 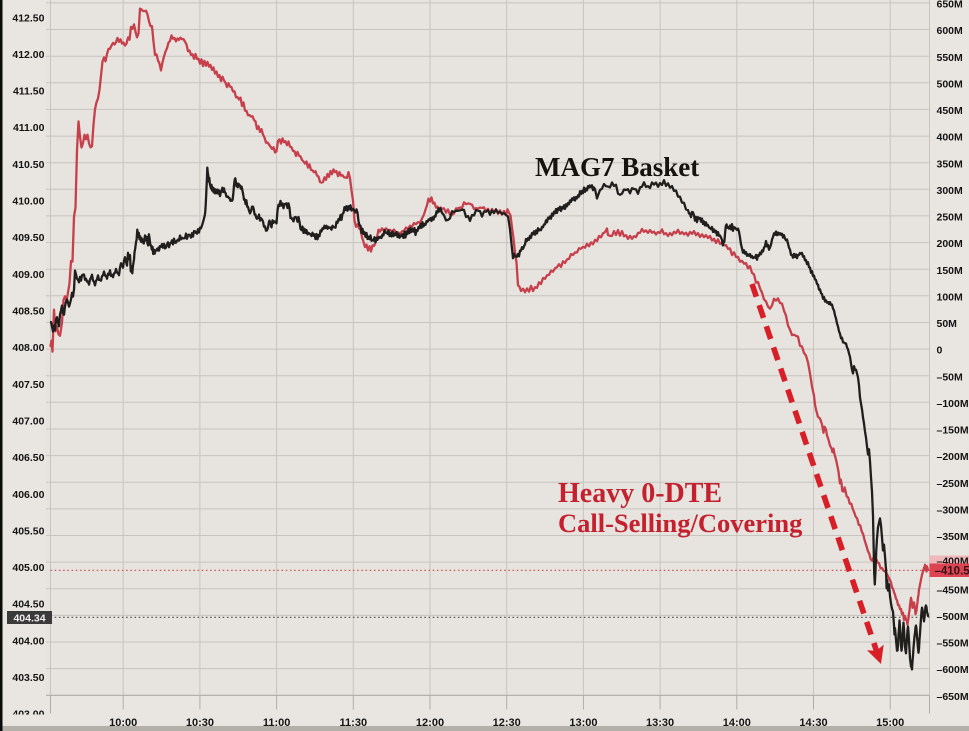 I want to click on svg-text: 408.50, so click(x=28, y=312).